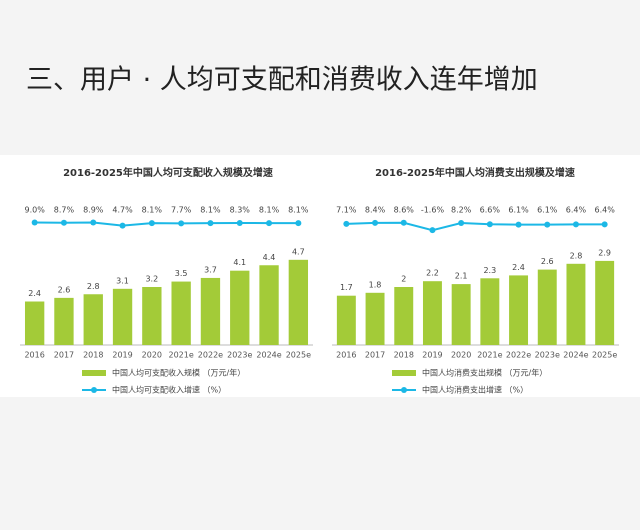  I want to click on line-value-label: 8.7%, so click(64, 210).